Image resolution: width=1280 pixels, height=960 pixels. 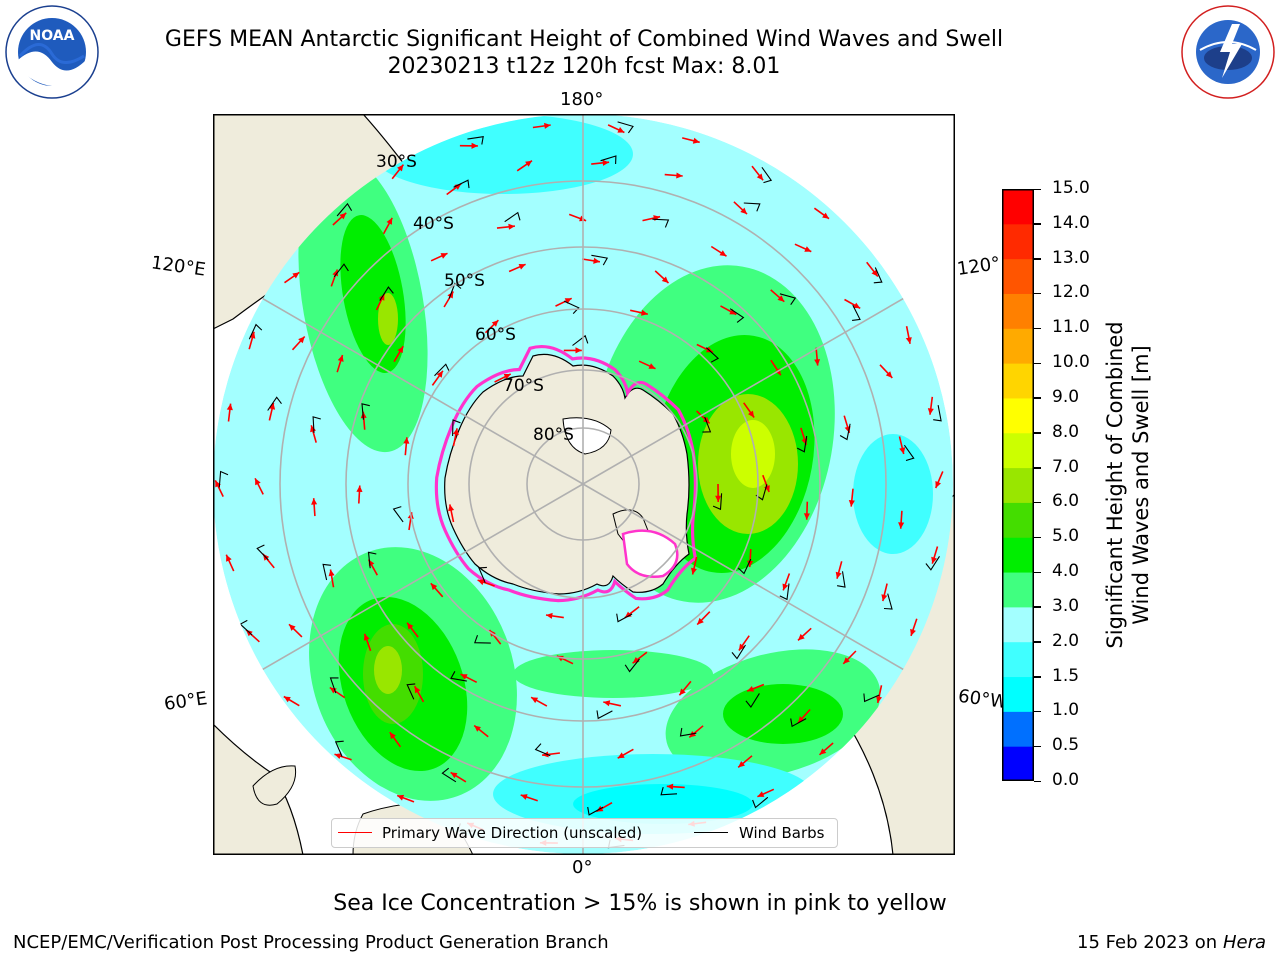 I want to click on colorbar-tick-label: 9.0, so click(x=1066, y=396).